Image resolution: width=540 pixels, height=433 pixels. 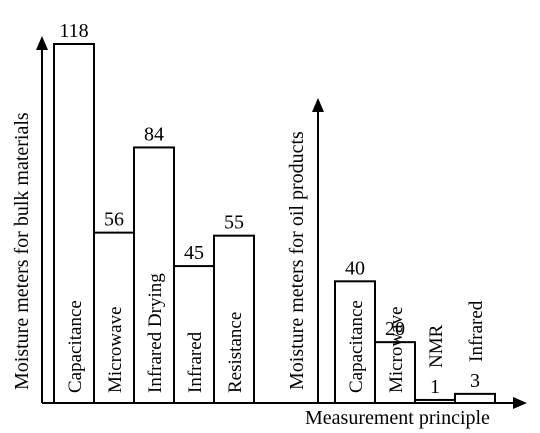 I want to click on y-axis-left-arrow, so click(x=42, y=43).